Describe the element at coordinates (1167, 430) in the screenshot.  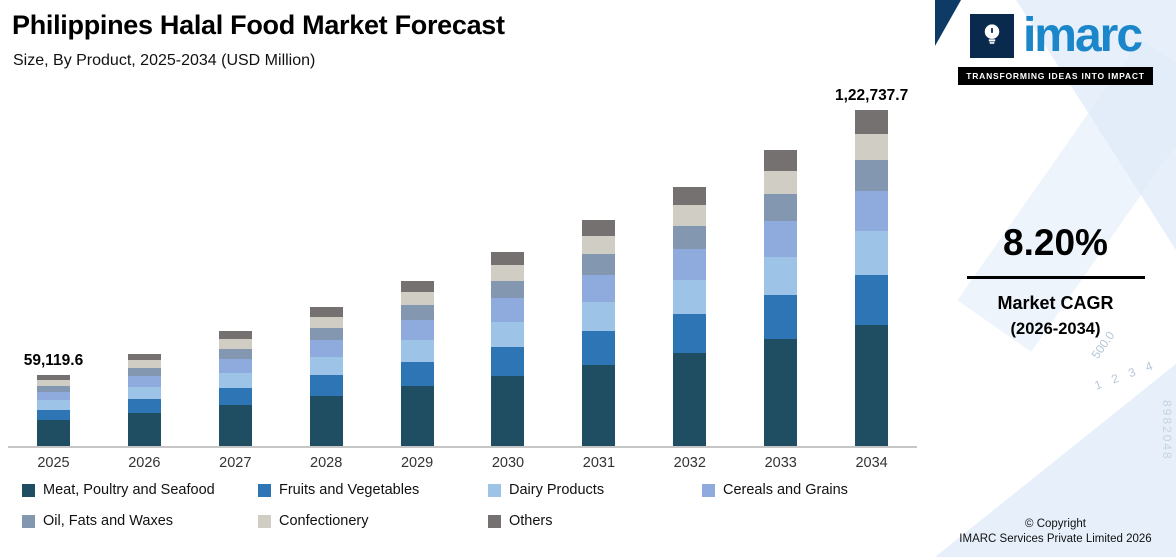
I see `decorative-number: 8982048` at that location.